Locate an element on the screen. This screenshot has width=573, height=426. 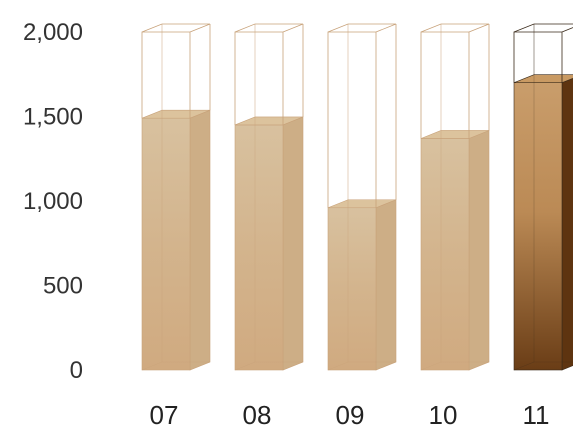
x-tick-label: 11 is located at coordinates (536, 413).